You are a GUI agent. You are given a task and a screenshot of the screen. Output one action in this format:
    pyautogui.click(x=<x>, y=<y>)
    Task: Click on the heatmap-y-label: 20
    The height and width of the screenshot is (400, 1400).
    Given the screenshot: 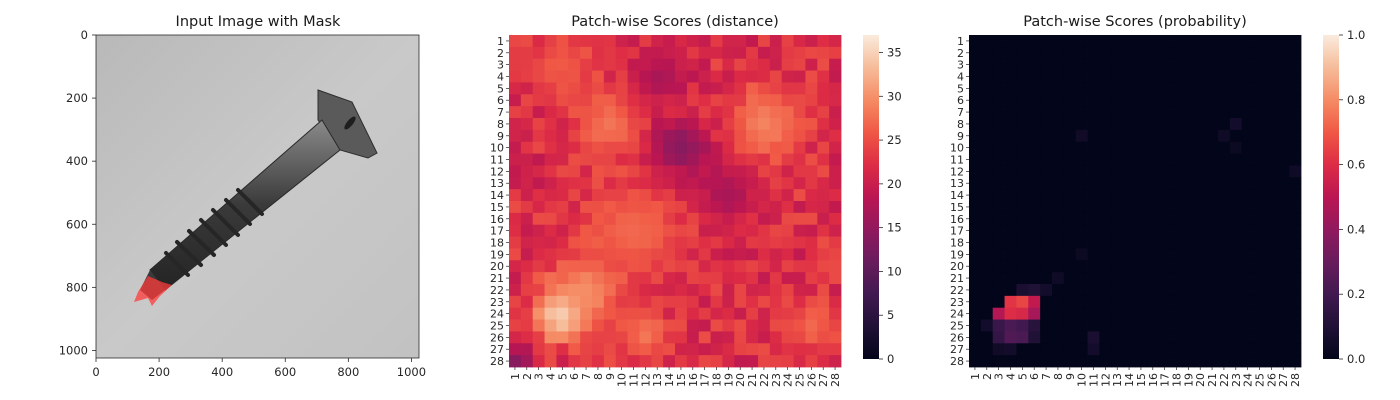 What is the action you would take?
    pyautogui.click(x=497, y=266)
    